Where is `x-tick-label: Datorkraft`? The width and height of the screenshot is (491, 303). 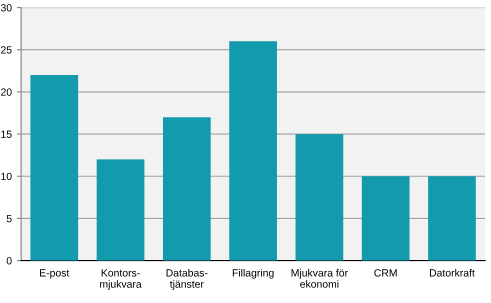 x-tick-label: Datorkraft is located at coordinates (452, 272).